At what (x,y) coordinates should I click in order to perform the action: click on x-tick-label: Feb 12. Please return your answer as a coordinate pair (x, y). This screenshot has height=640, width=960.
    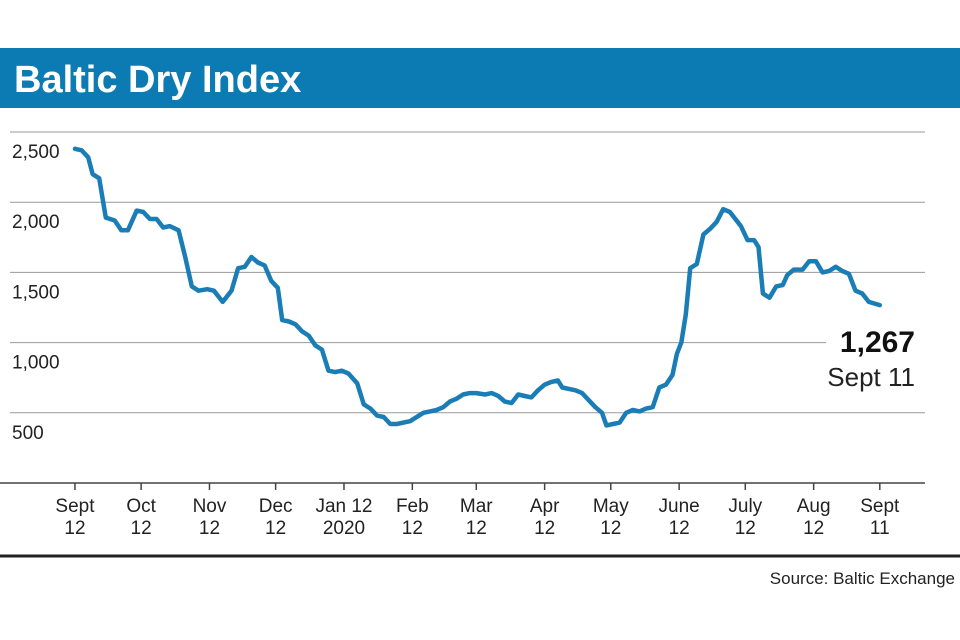
    Looking at the image, I should click on (412, 517).